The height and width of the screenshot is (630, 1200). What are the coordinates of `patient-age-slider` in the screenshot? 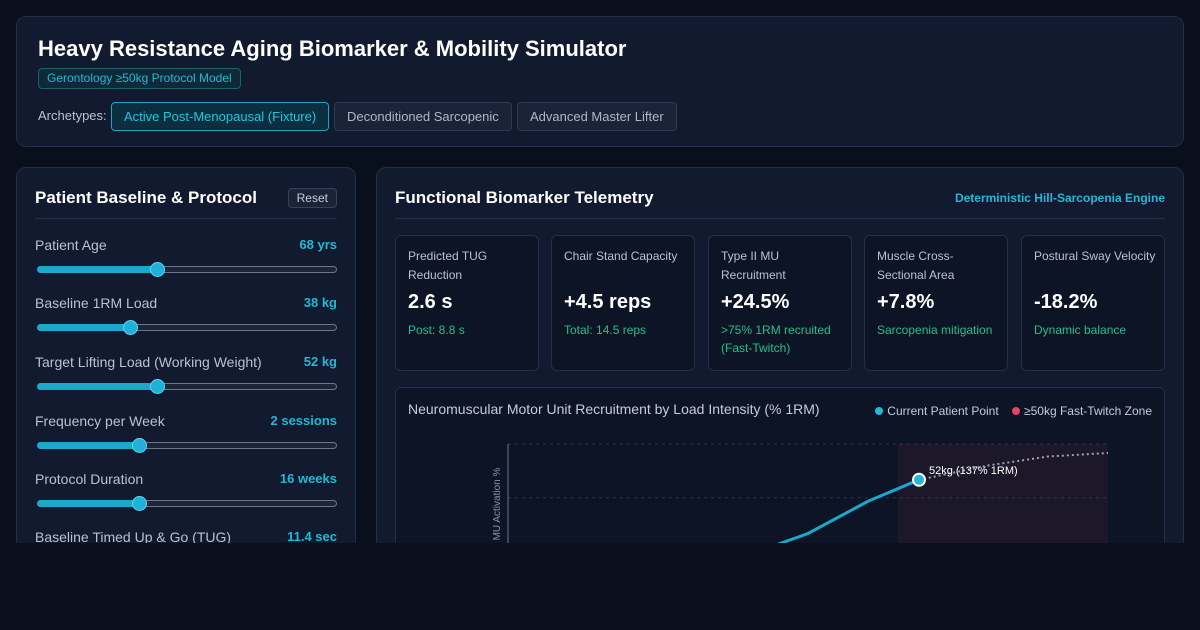 It's located at (187, 269).